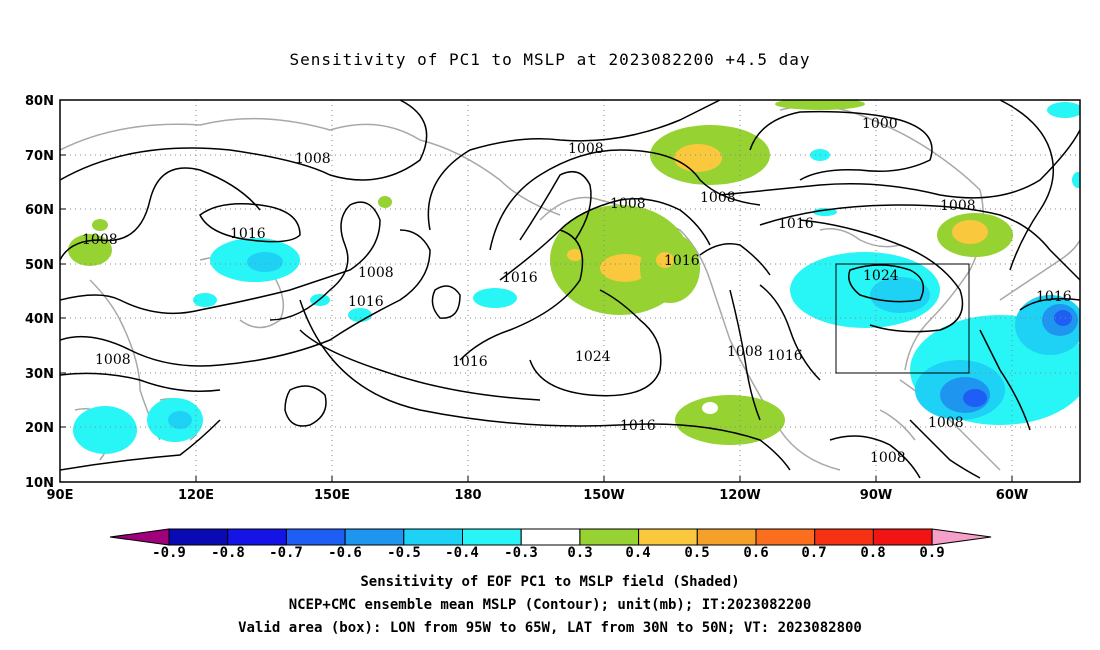 The image size is (1100, 650). I want to click on lon-tick-label: 90E, so click(60, 495).